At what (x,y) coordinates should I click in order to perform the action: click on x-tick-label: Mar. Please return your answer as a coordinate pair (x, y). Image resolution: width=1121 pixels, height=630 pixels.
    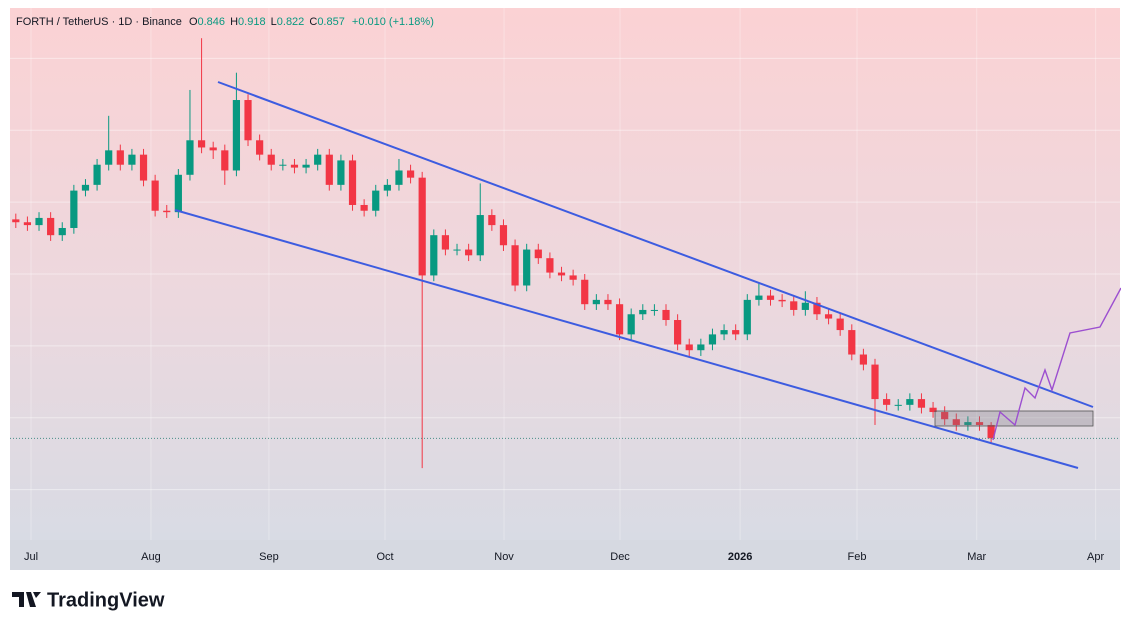
    Looking at the image, I should click on (976, 557).